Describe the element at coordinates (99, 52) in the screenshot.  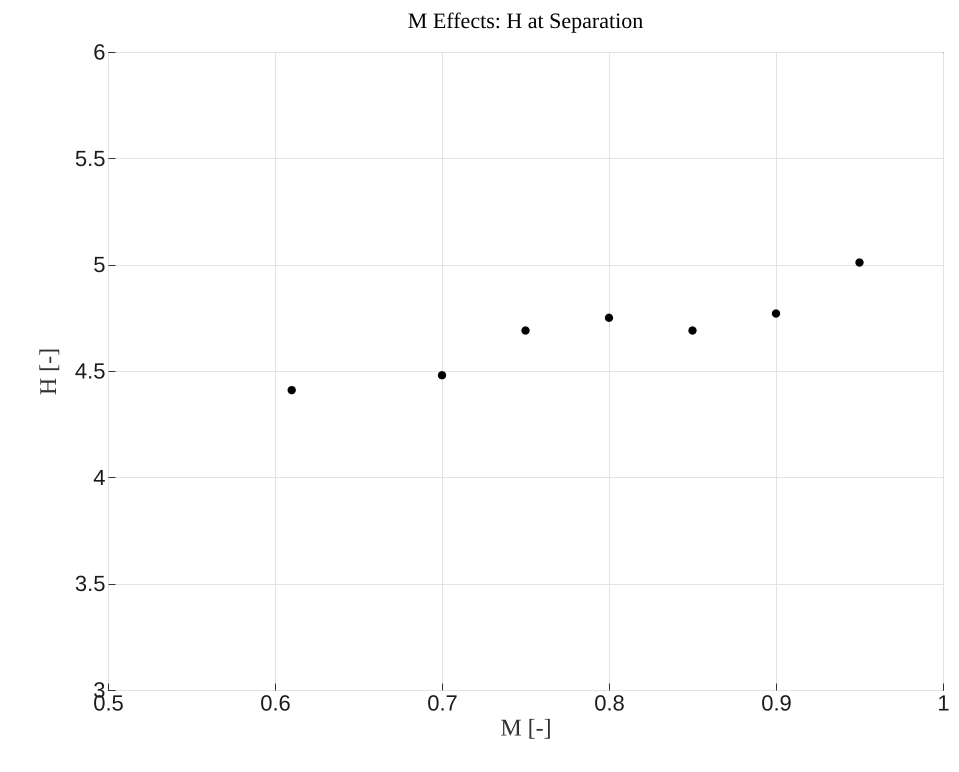
I see `y-tick-label: 6` at that location.